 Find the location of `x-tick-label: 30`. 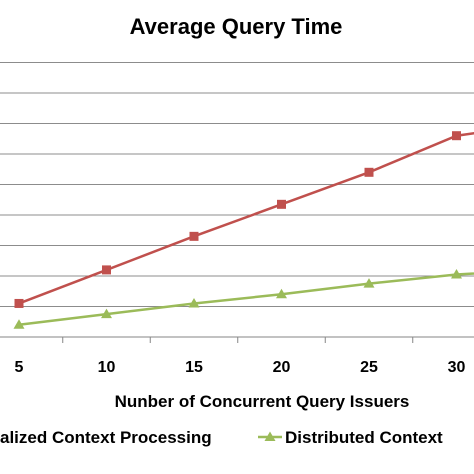

x-tick-label: 30 is located at coordinates (457, 367).